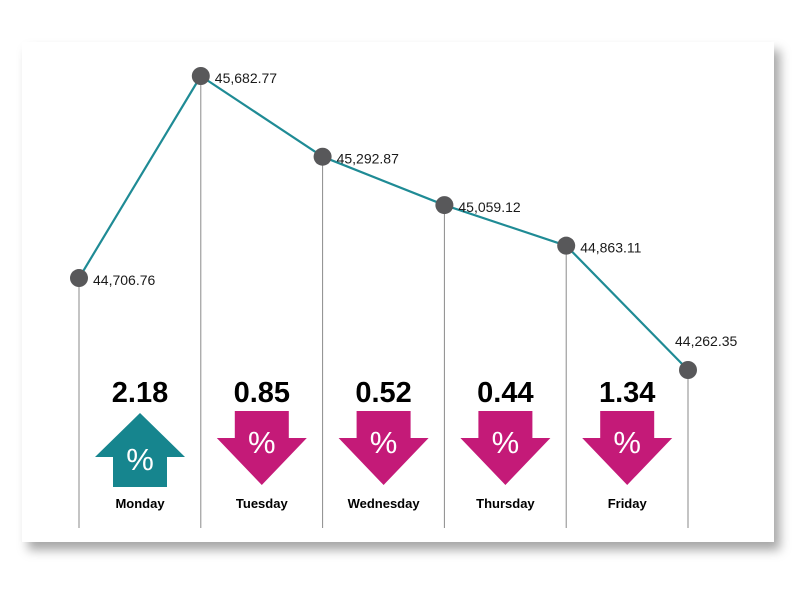 This screenshot has width=800, height=600. What do you see at coordinates (368, 159) in the screenshot?
I see `value-label: 45,292.87` at bounding box center [368, 159].